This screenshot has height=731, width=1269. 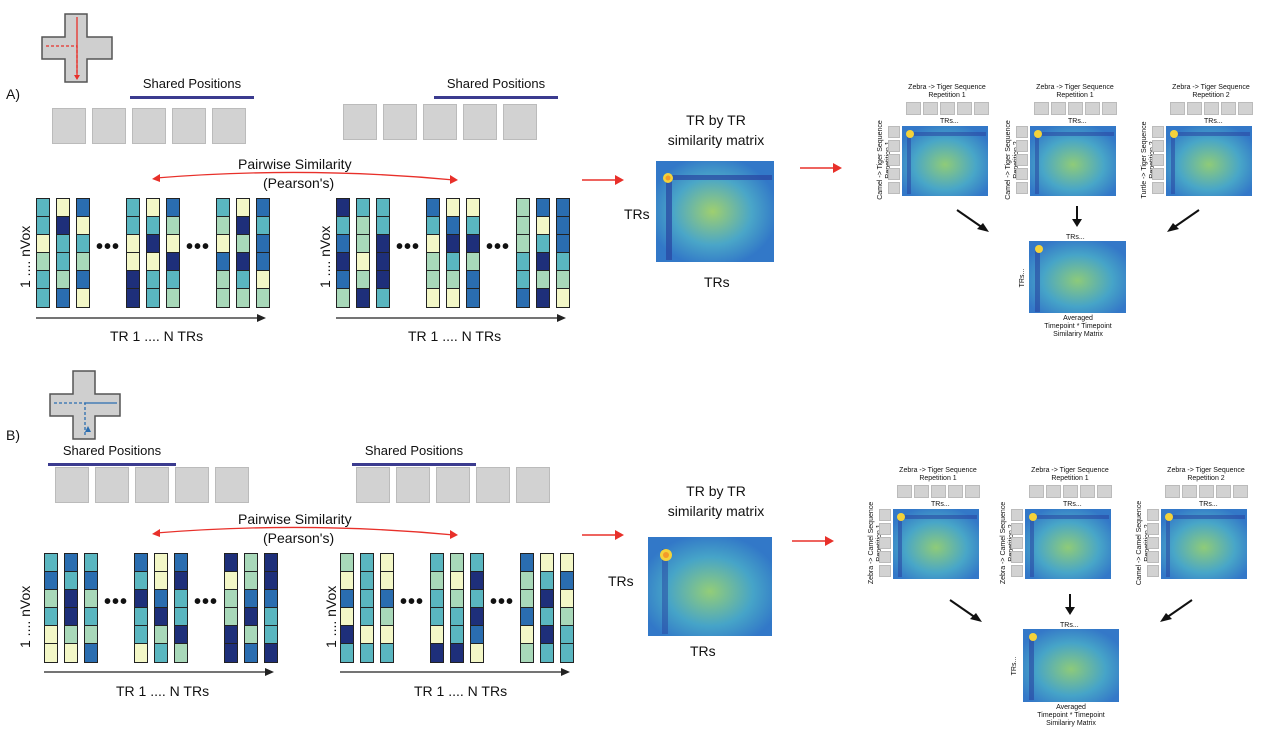 I want to click on turtle-icon, so click(x=533, y=485).